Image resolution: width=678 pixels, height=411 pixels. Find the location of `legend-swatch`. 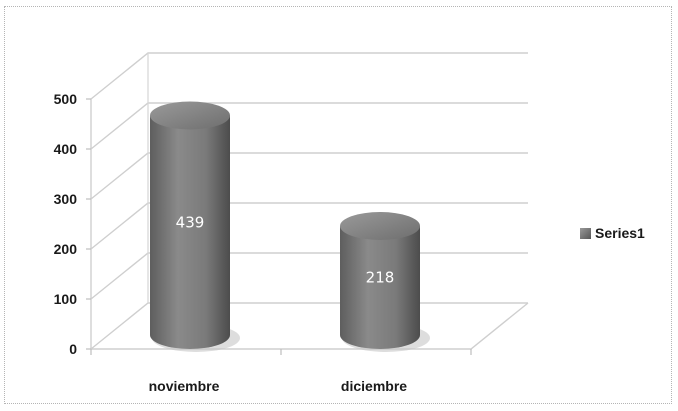

legend-swatch is located at coordinates (585, 233).